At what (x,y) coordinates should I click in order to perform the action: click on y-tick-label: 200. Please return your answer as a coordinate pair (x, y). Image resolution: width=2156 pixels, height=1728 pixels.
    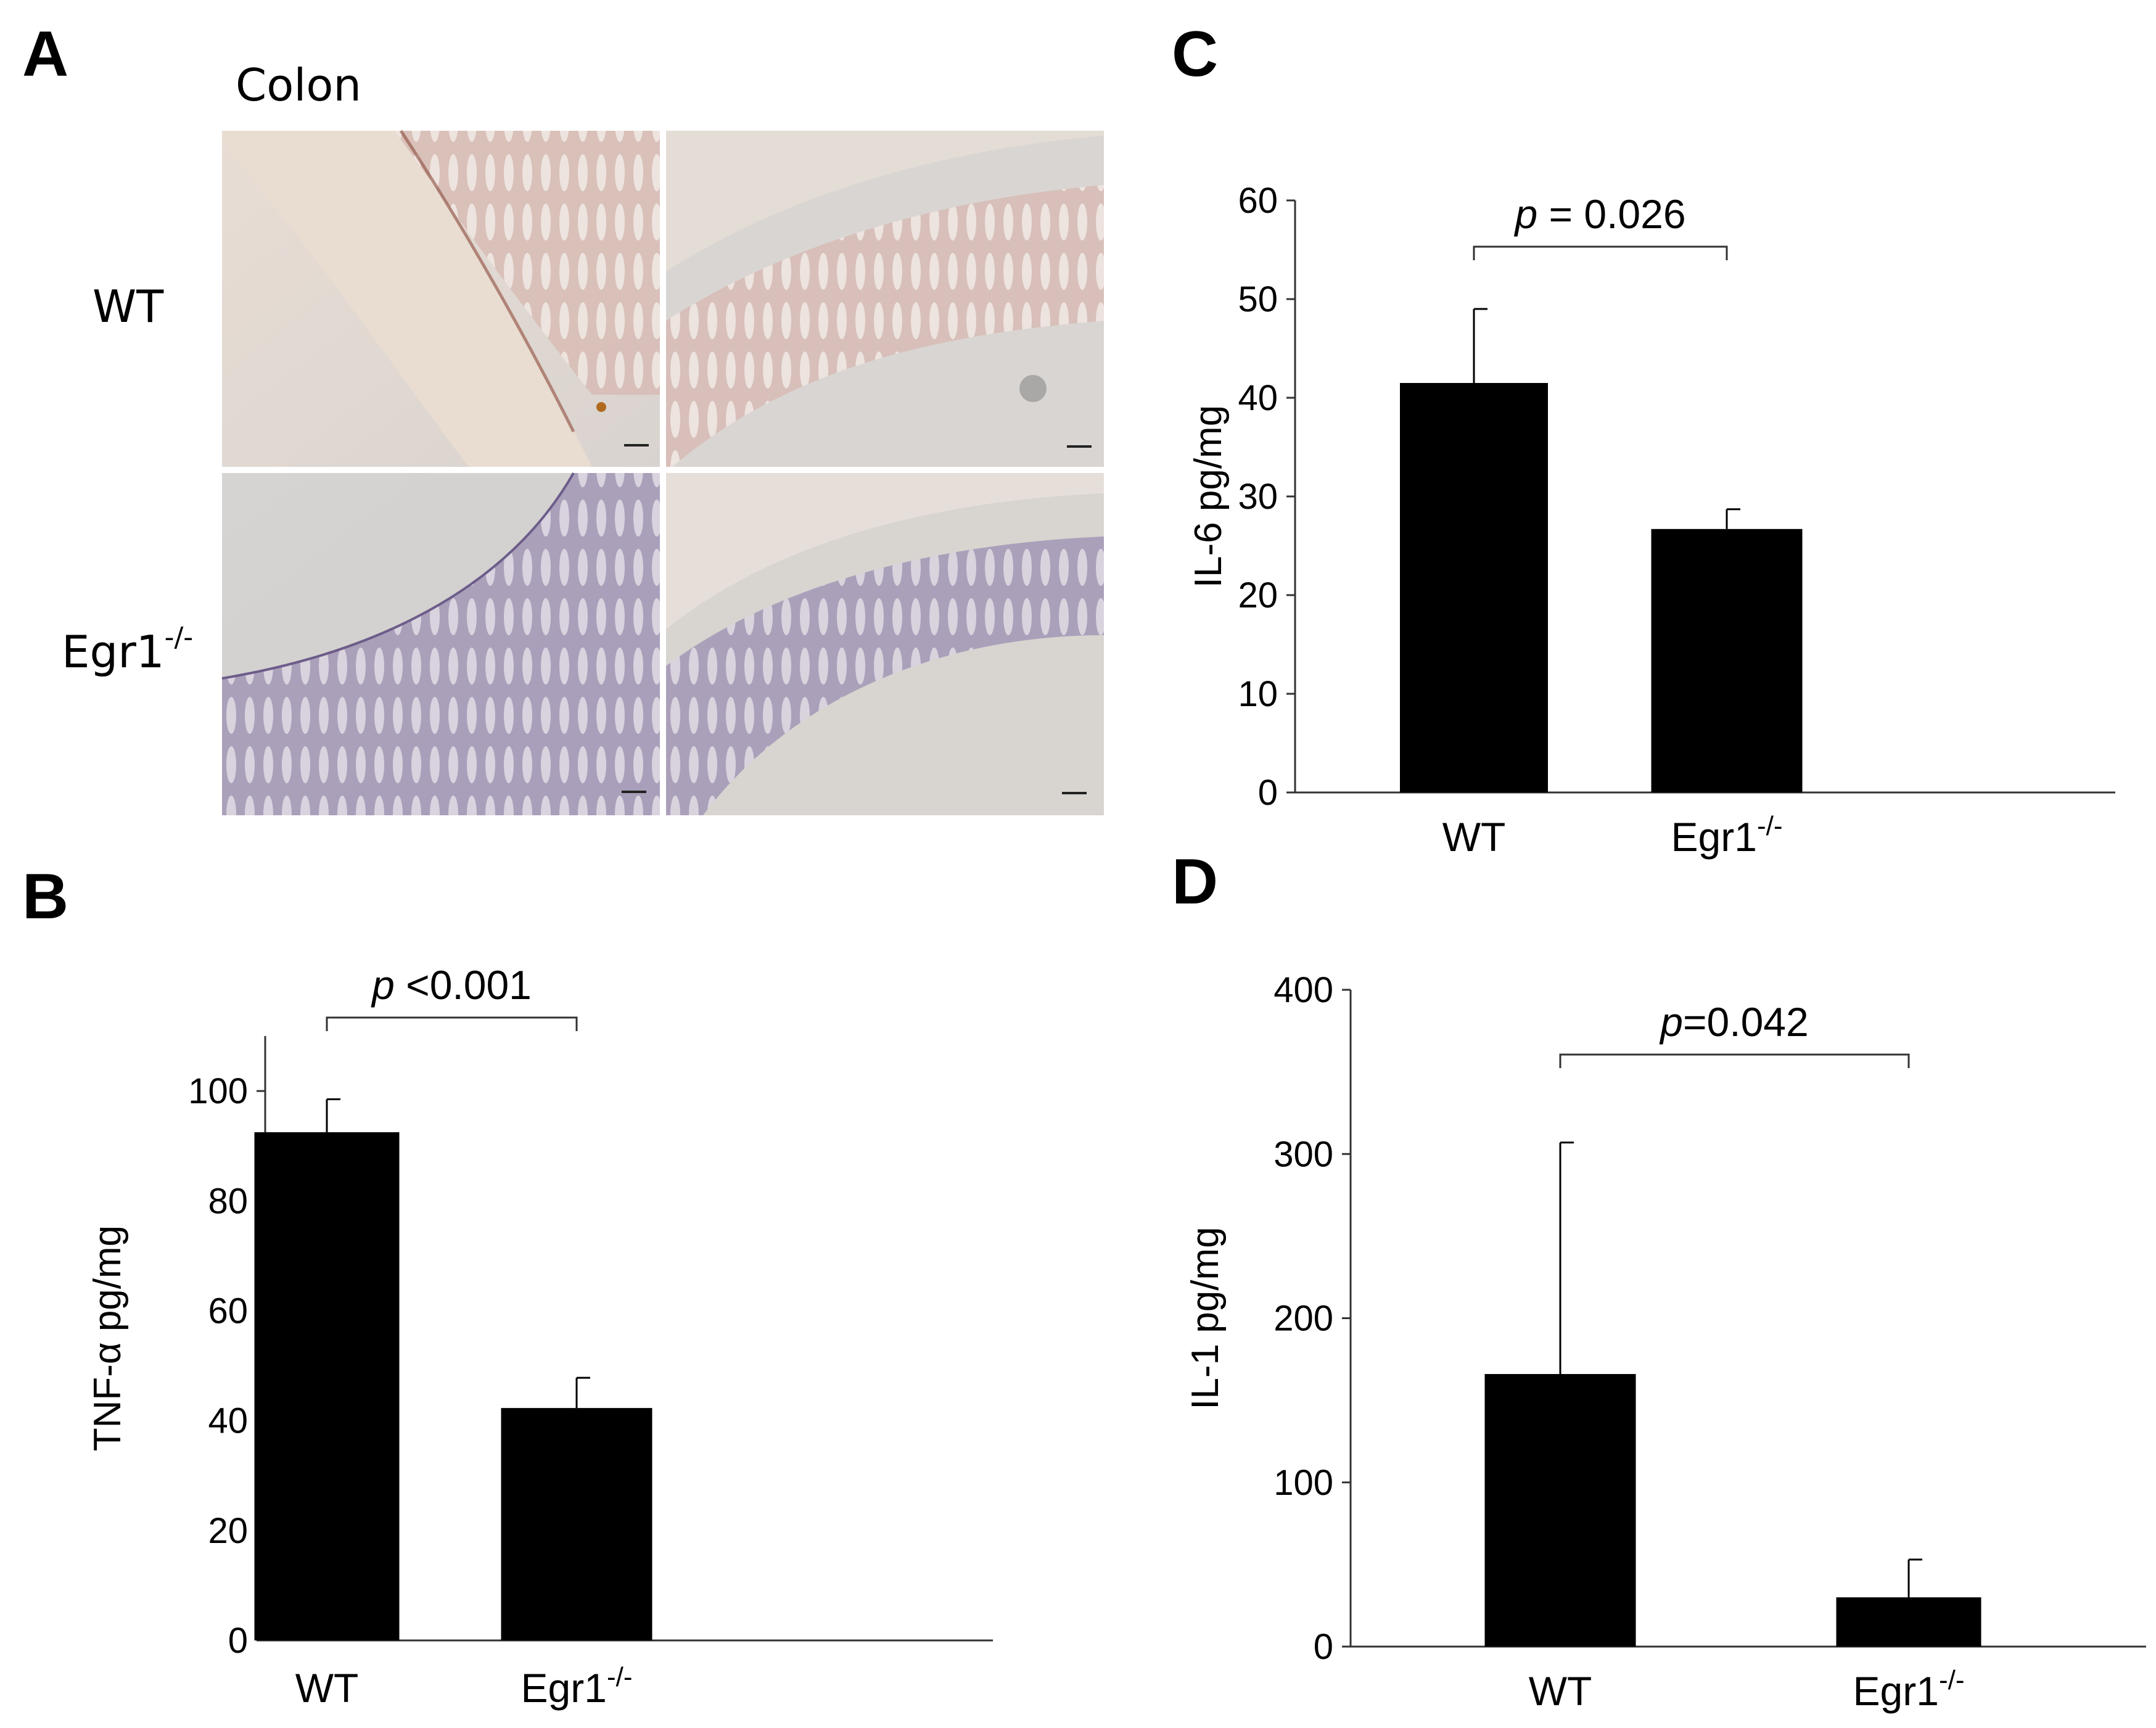
    Looking at the image, I should click on (1303, 1319).